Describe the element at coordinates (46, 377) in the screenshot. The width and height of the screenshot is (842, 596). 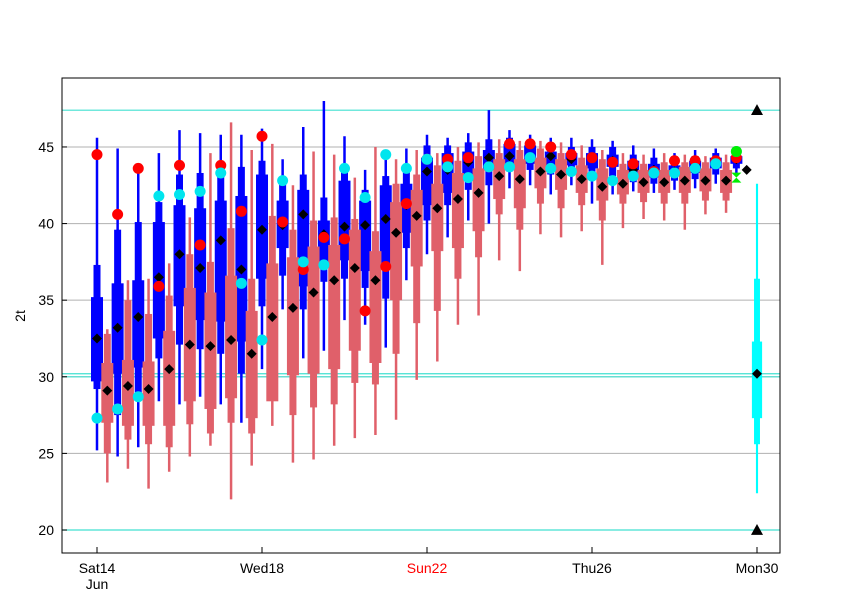
I see `y-tick-label: 30` at that location.